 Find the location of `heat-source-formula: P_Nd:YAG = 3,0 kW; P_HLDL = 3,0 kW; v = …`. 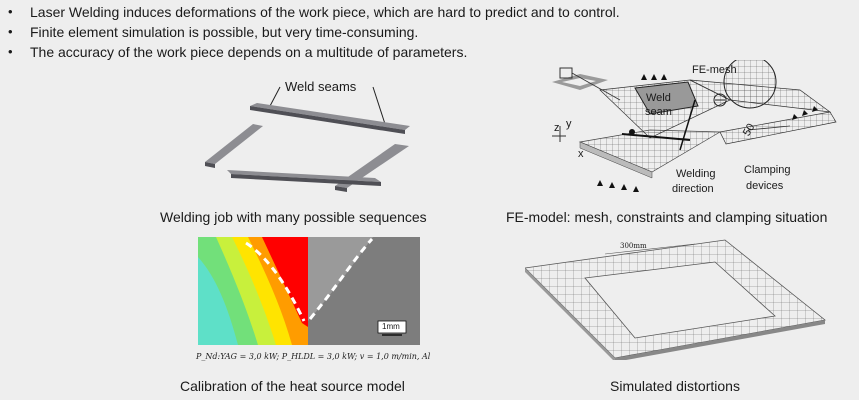

heat-source-formula: P_Nd:YAG = 3,0 kW; P_HLDL = 3,0 kW; v = … is located at coordinates (313, 356).